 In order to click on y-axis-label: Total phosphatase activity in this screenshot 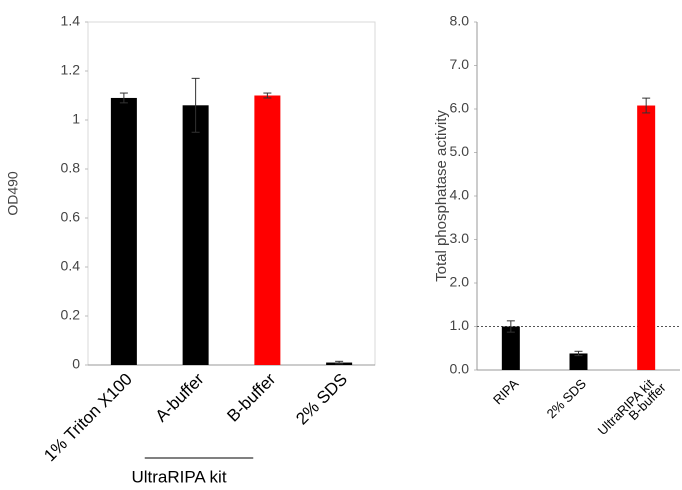, I will do `click(441, 196)`.